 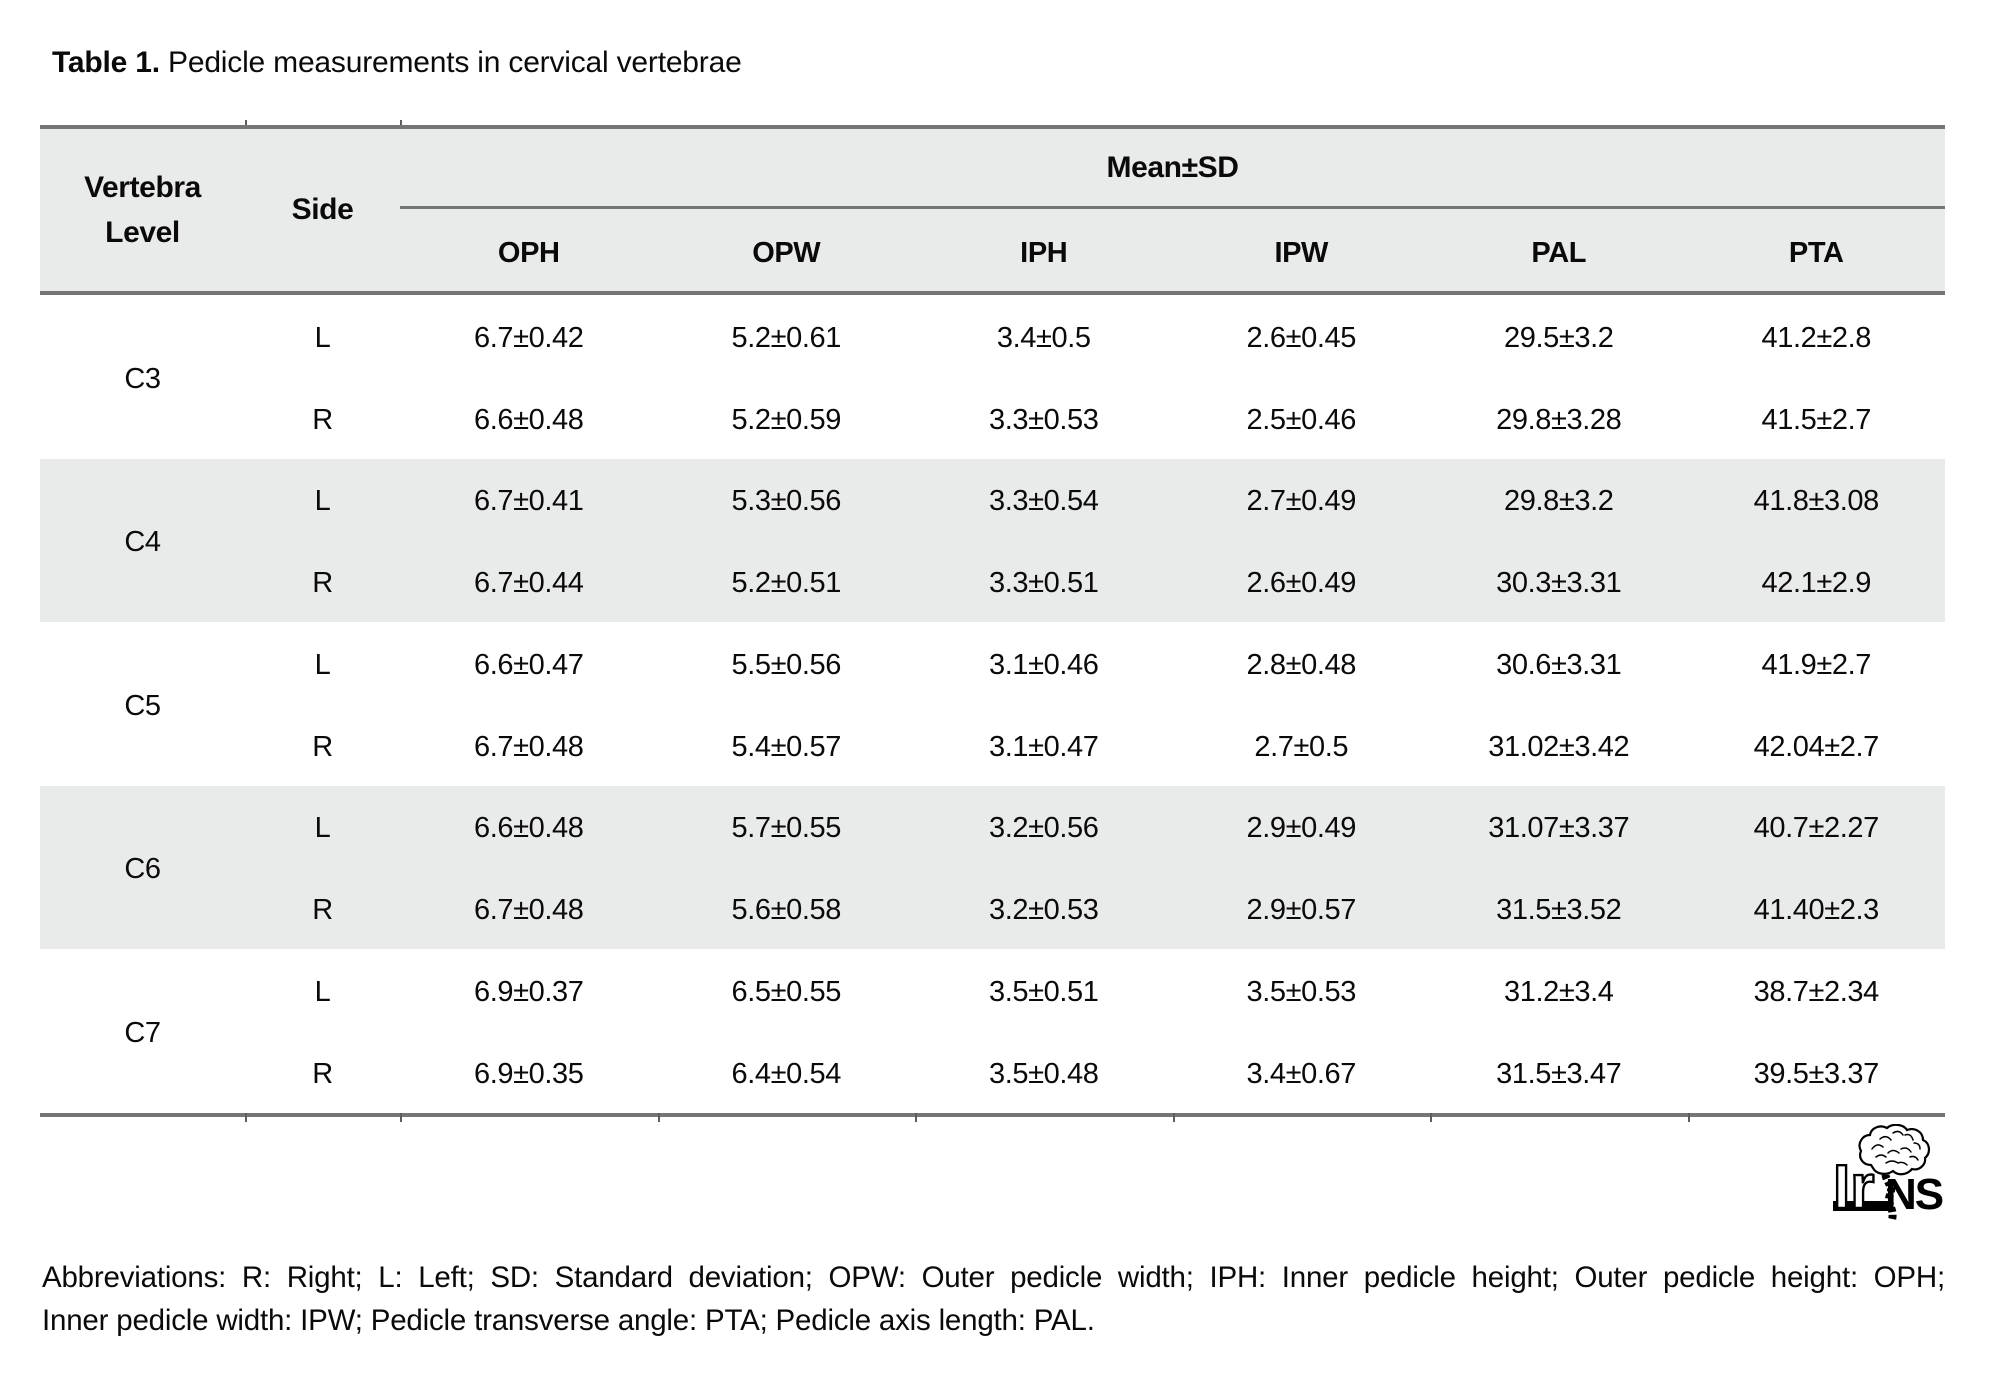 What do you see at coordinates (1559, 664) in the screenshot?
I see `value-cell: 30.6±3.31` at bounding box center [1559, 664].